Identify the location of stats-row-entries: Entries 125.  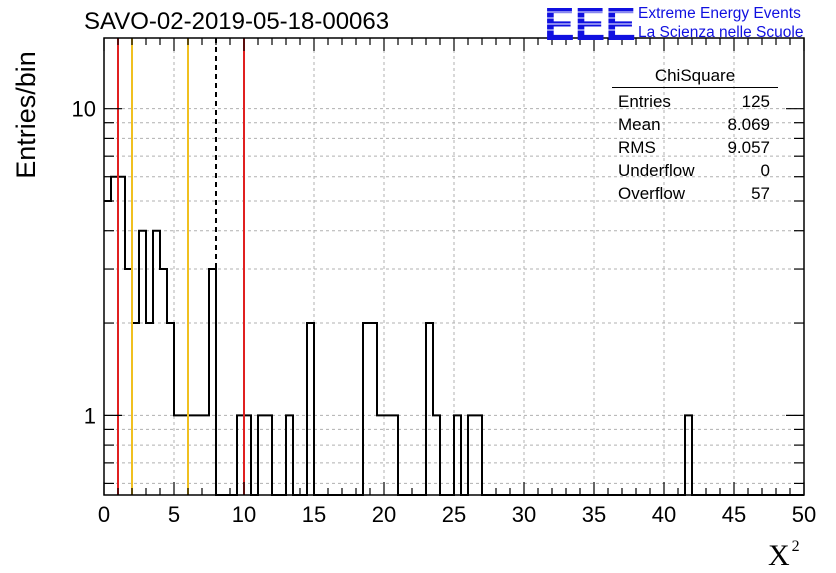
(695, 101).